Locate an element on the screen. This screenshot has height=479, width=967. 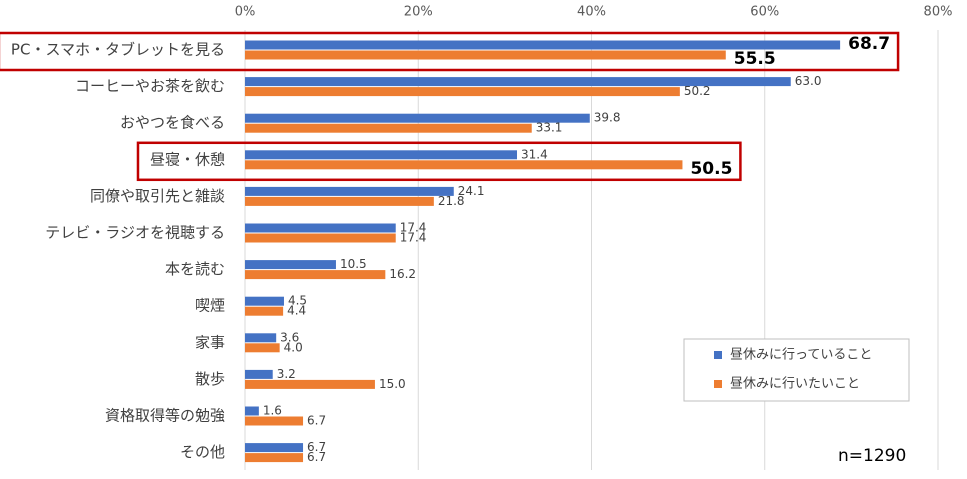
x-tick-label: 80% is located at coordinates (938, 12).